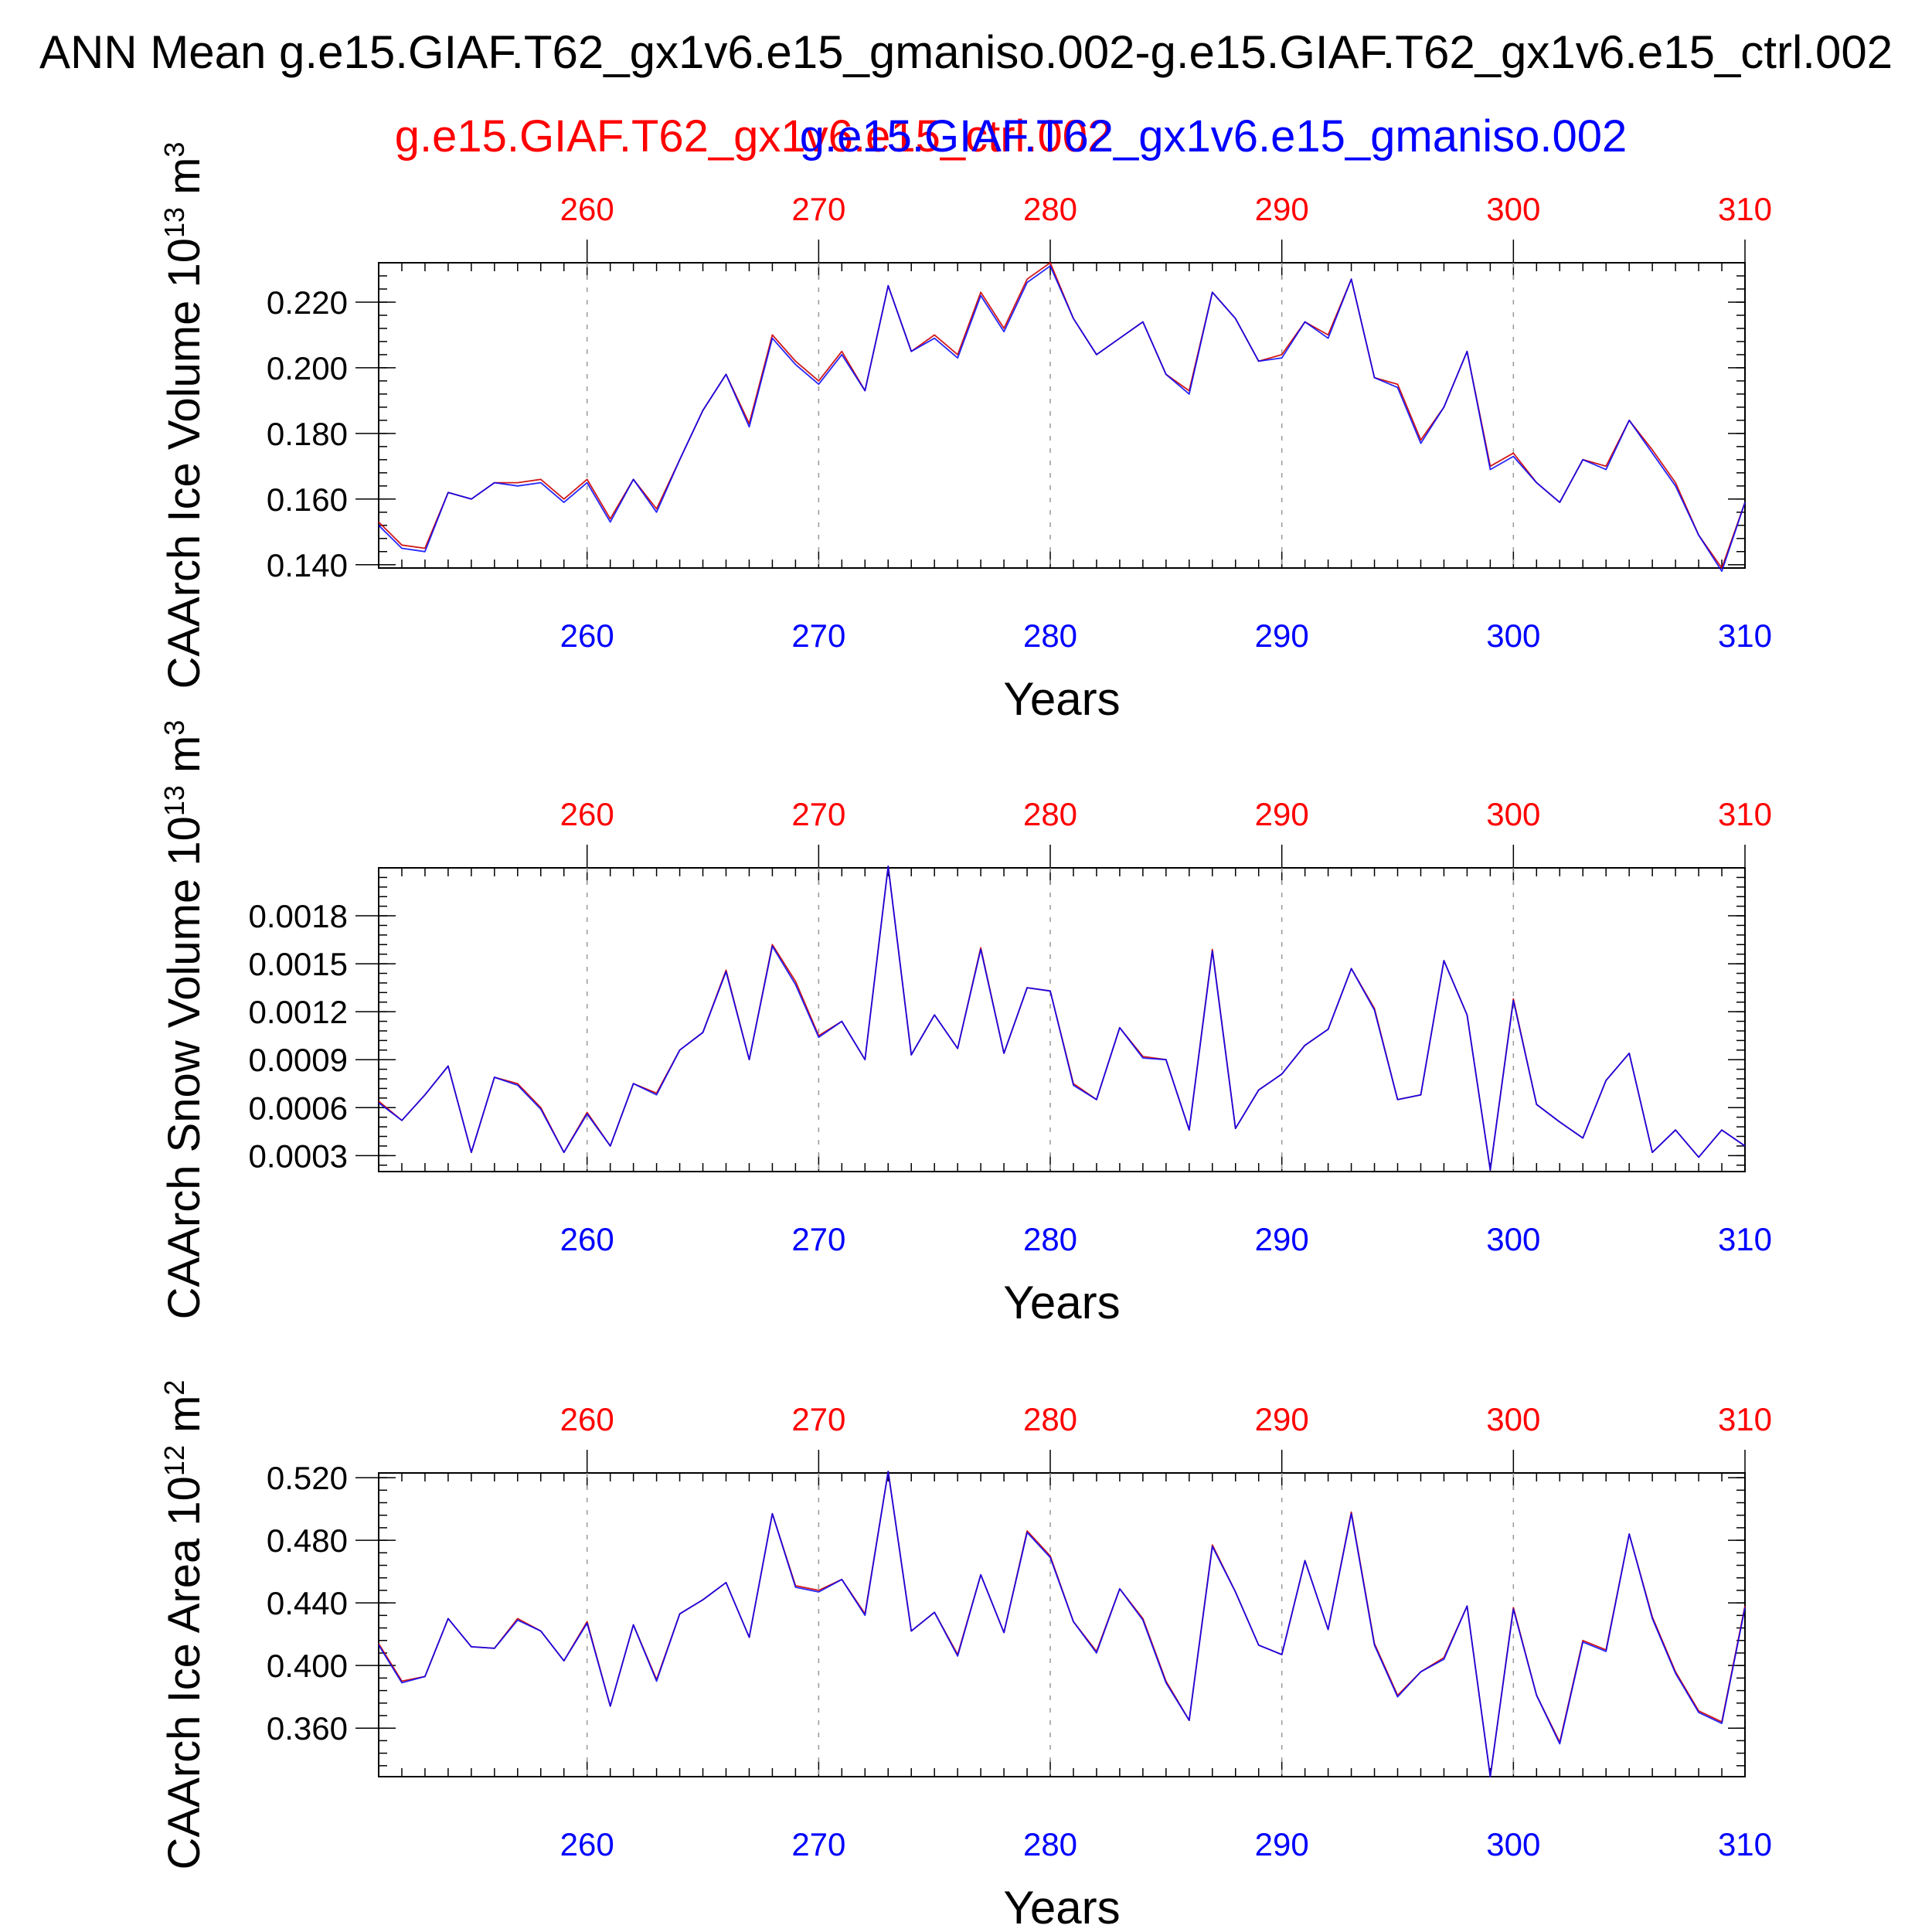 The image size is (1932, 1932). What do you see at coordinates (184, 1672) in the screenshot?
I see `y-axis-title-part: CAArch Ice Area 10` at bounding box center [184, 1672].